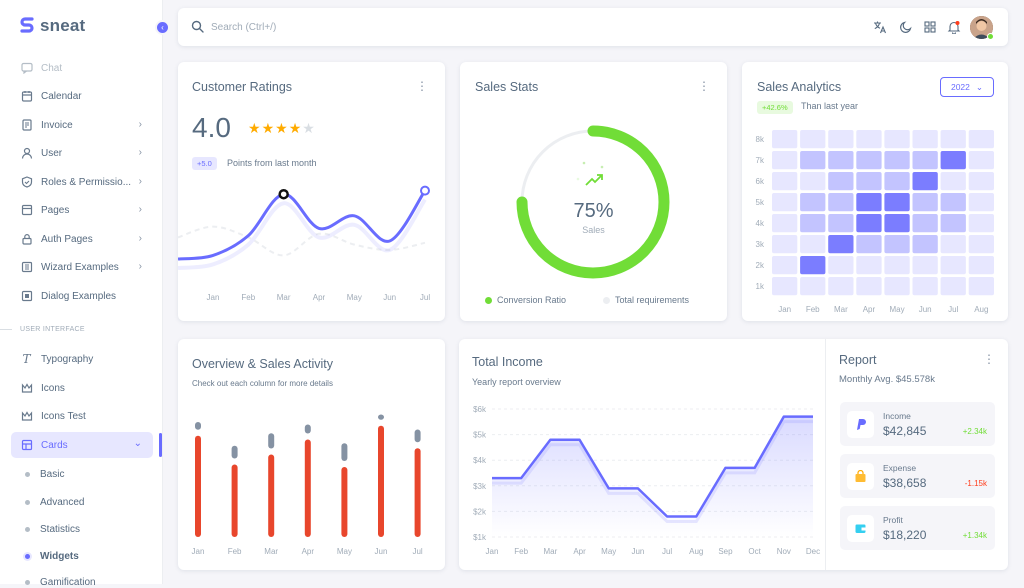 The image size is (1024, 588). Describe the element at coordinates (60, 529) in the screenshot. I see `sidebar-subitem-statistics: Statistics` at that location.